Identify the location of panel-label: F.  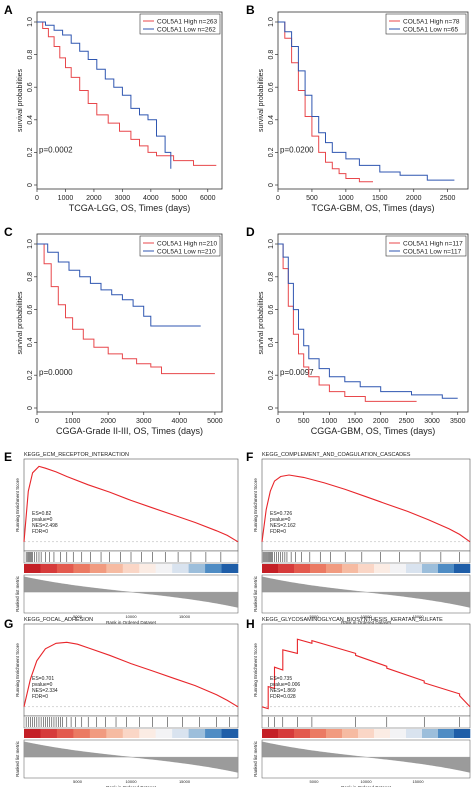
(249, 457).